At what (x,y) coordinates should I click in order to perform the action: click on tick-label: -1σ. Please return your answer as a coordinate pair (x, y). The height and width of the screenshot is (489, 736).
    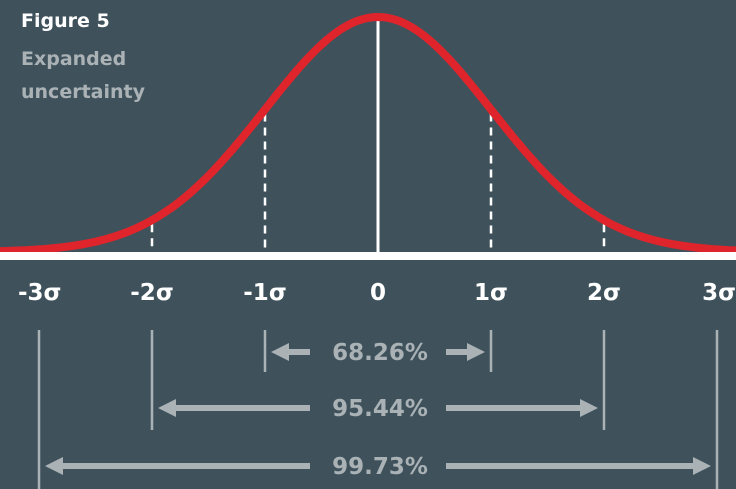
    Looking at the image, I should click on (264, 293).